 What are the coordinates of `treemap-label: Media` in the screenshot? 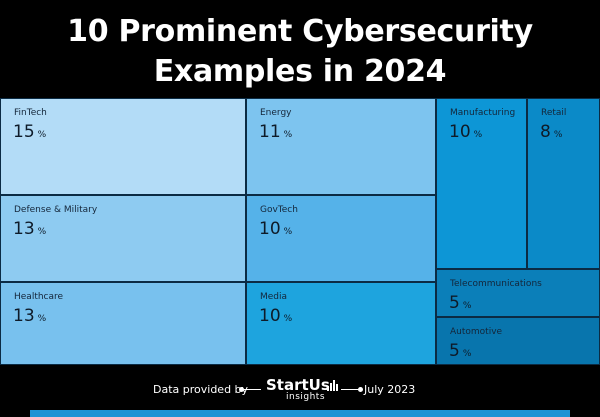 It's located at (274, 297).